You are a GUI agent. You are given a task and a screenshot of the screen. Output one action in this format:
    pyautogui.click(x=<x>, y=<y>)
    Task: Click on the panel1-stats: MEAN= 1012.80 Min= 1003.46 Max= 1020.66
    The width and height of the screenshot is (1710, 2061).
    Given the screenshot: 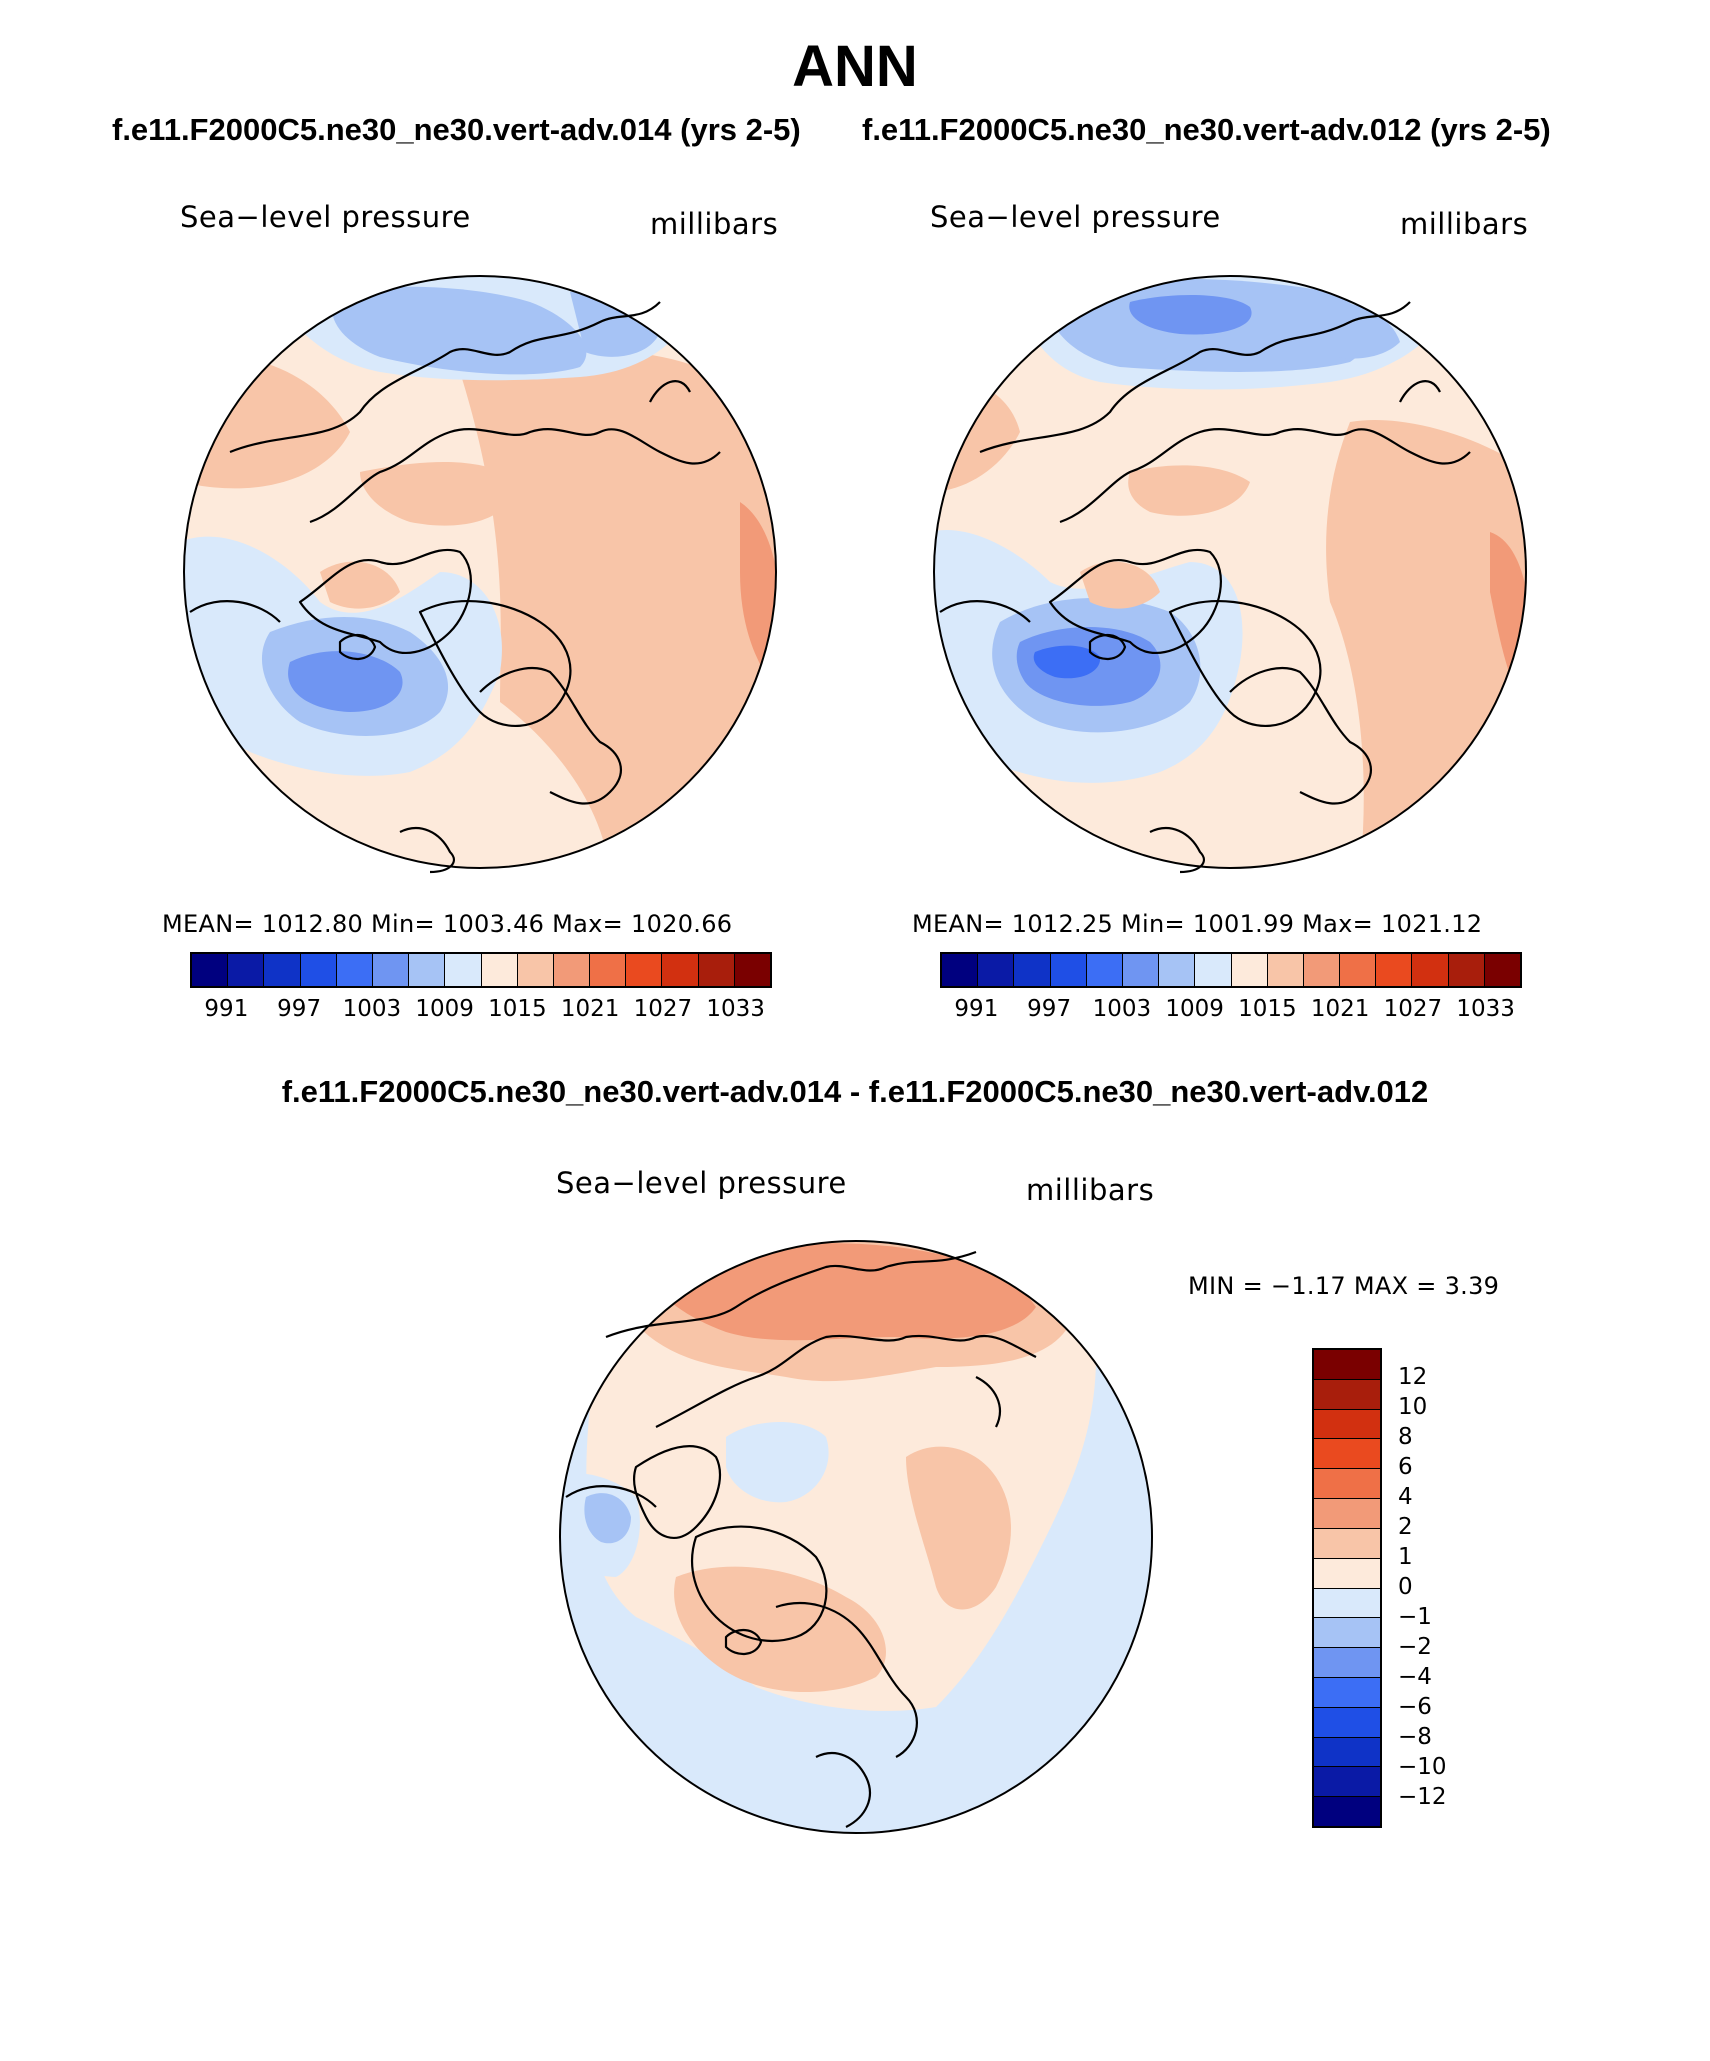 What is the action you would take?
    pyautogui.click(x=447, y=924)
    